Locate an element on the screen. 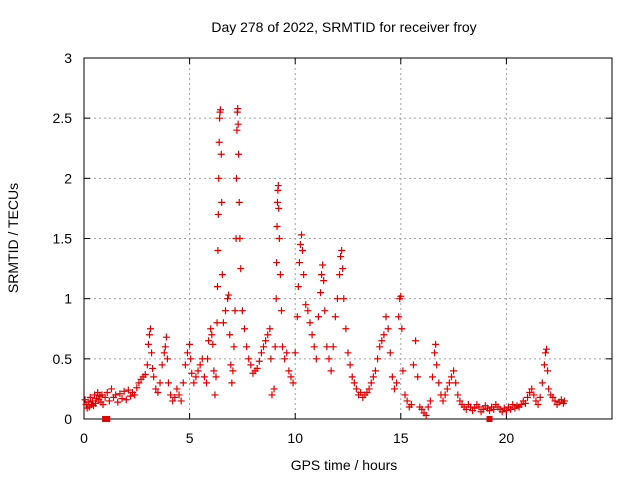  y-tick-label: 2 is located at coordinates (68, 178).